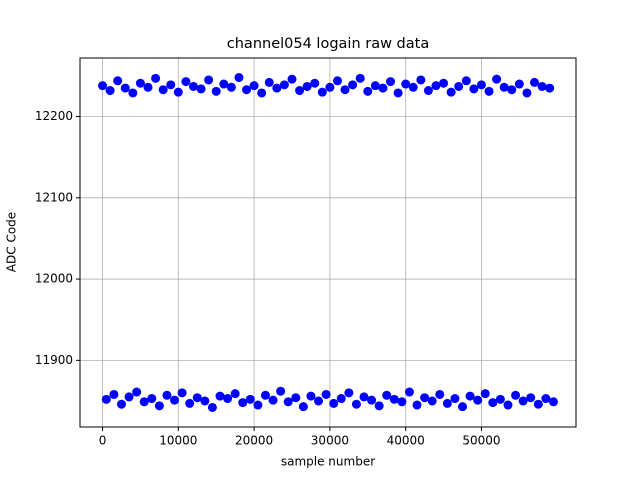 This screenshot has width=640, height=480. I want to click on y-tick-label: 11900, so click(54, 360).